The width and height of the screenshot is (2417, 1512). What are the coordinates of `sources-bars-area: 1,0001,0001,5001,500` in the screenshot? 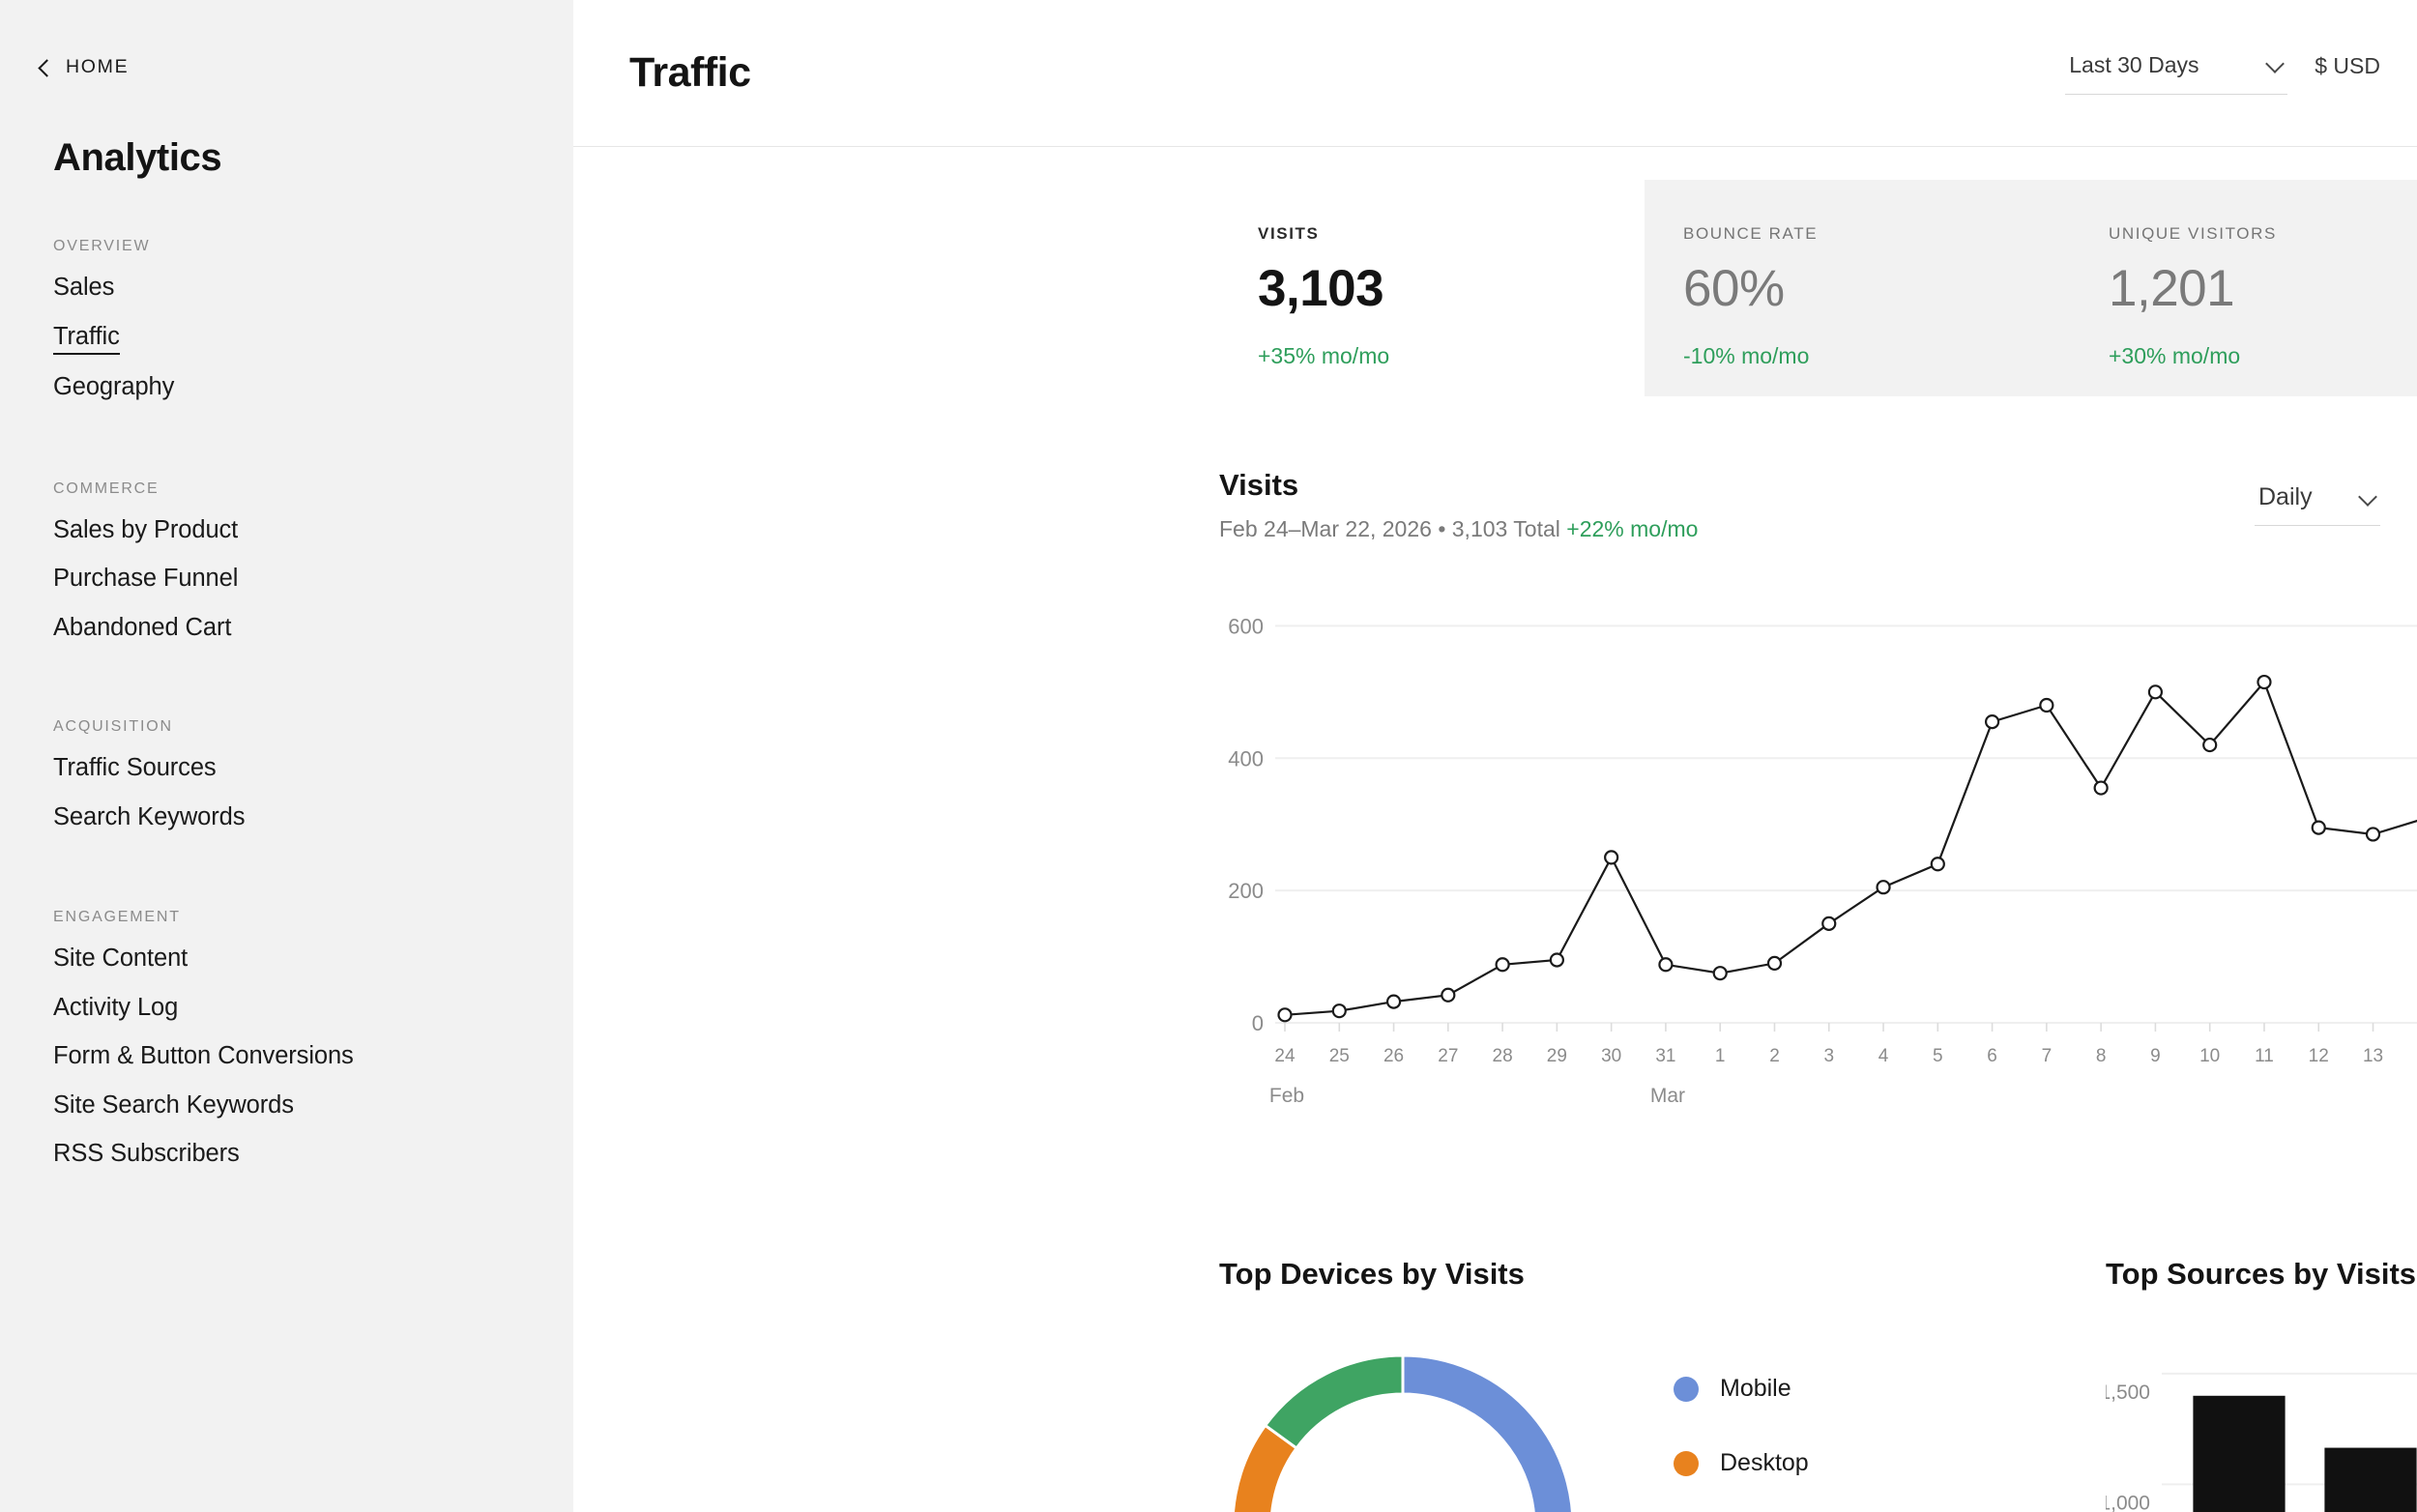 It's located at (2258, 1425).